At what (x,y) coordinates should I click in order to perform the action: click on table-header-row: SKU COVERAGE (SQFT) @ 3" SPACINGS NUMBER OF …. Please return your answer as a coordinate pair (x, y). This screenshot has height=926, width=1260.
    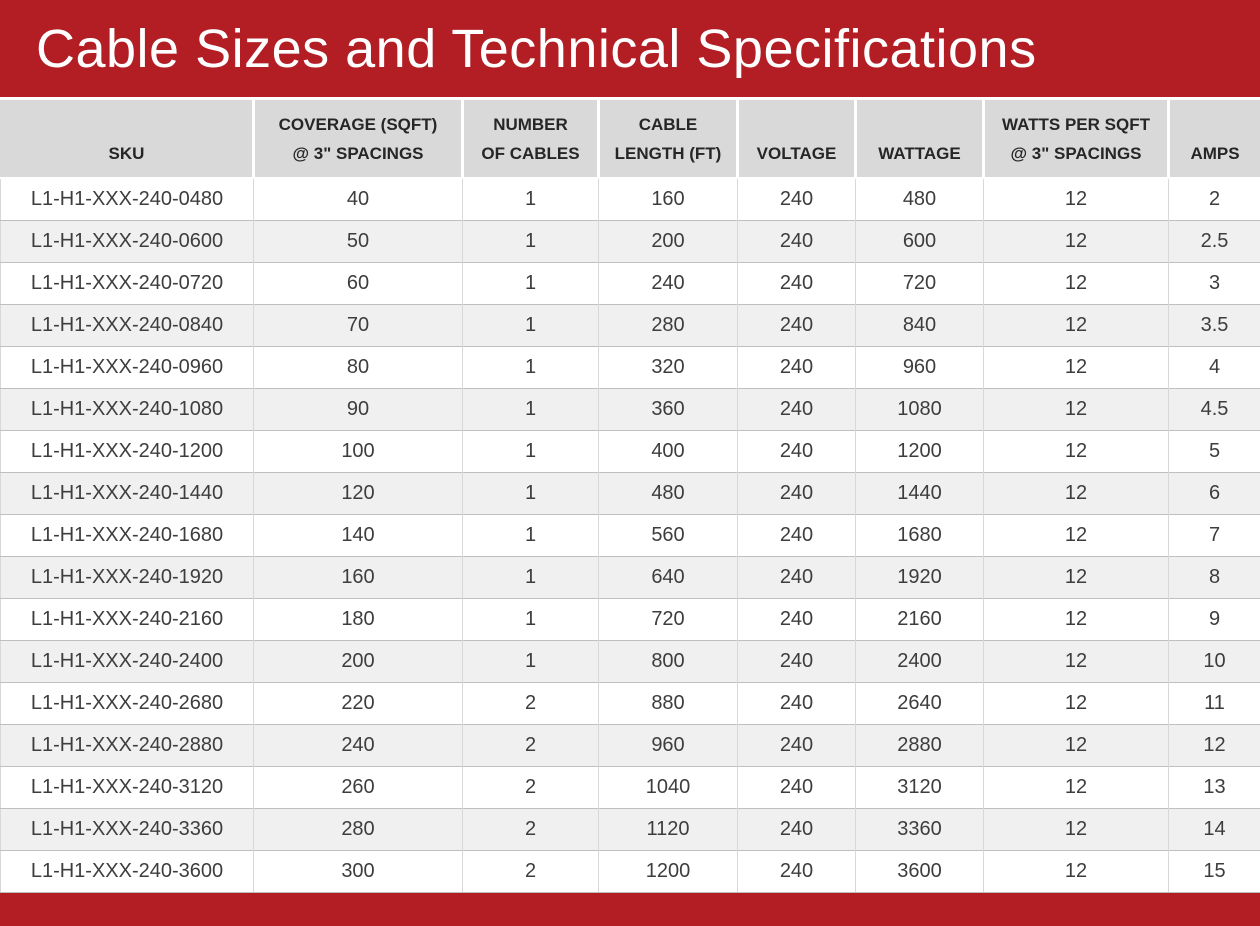
    Looking at the image, I should click on (630, 139).